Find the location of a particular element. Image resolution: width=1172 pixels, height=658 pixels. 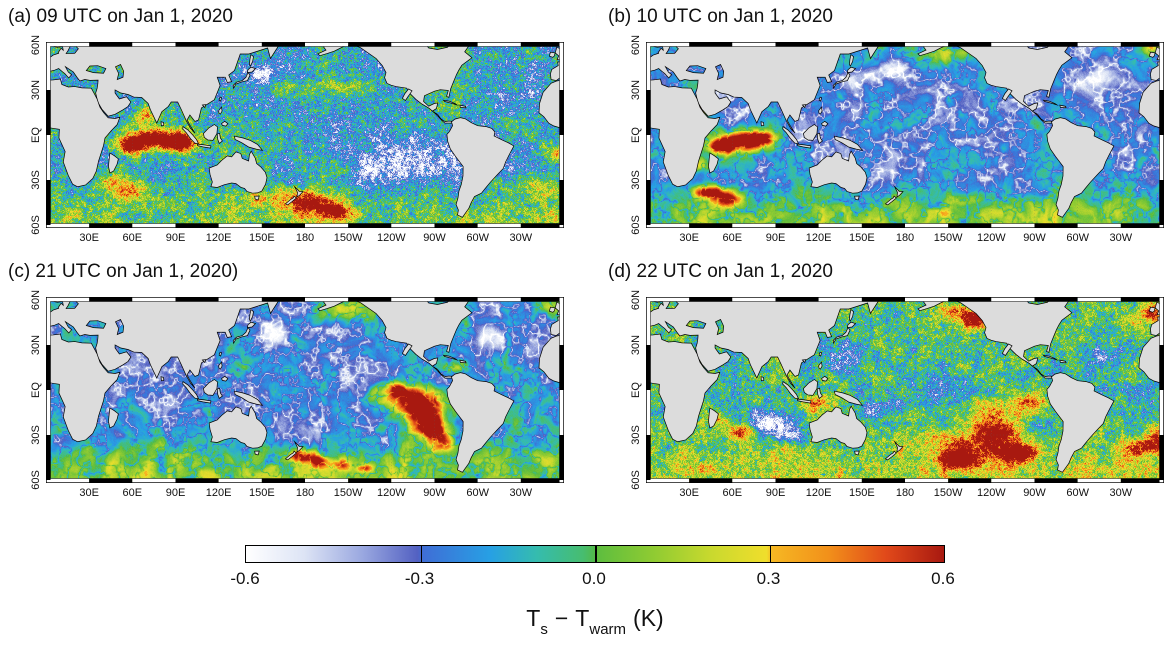

colorbar-tick: 0.0 is located at coordinates (594, 578).